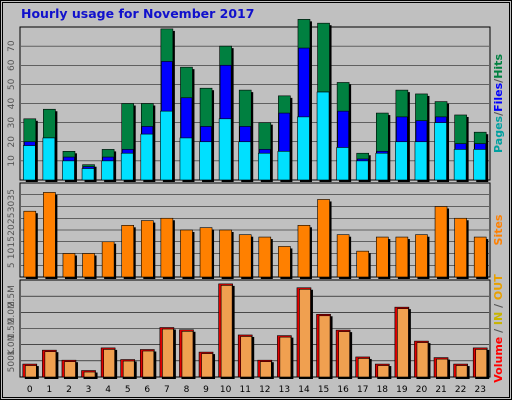  Describe the element at coordinates (498, 287) in the screenshot. I see `legend-out: OUT` at that location.